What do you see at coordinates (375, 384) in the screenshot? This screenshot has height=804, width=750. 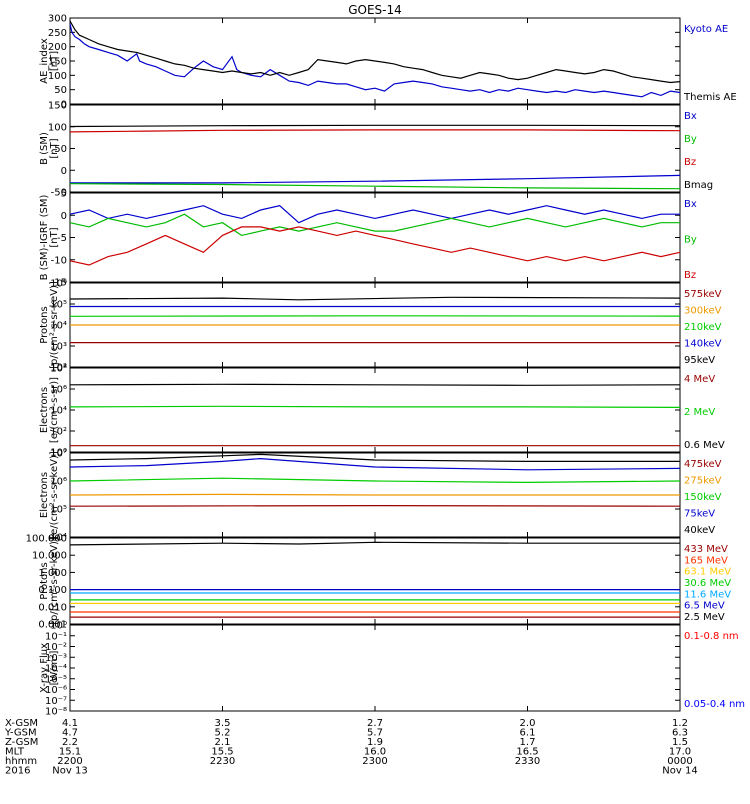 I see `series-line-0.6-mev` at bounding box center [375, 384].